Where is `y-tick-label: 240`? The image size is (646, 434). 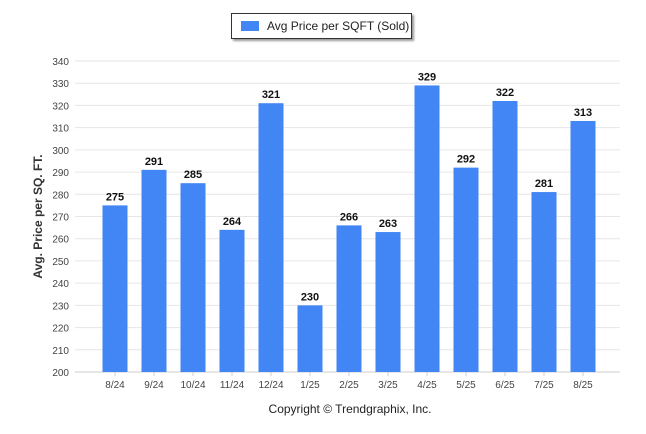 y-tick-label: 240 is located at coordinates (60, 284).